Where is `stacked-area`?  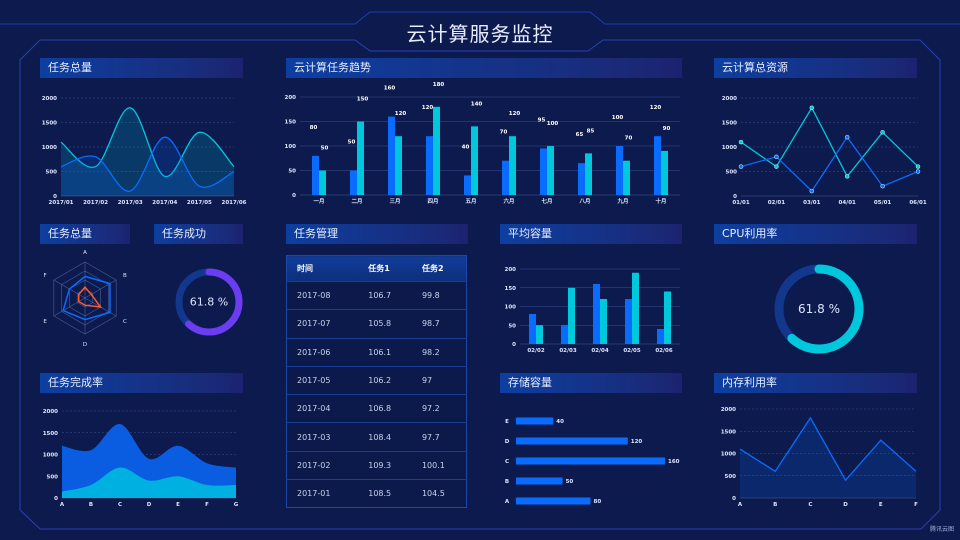 stacked-area is located at coordinates (149, 482).